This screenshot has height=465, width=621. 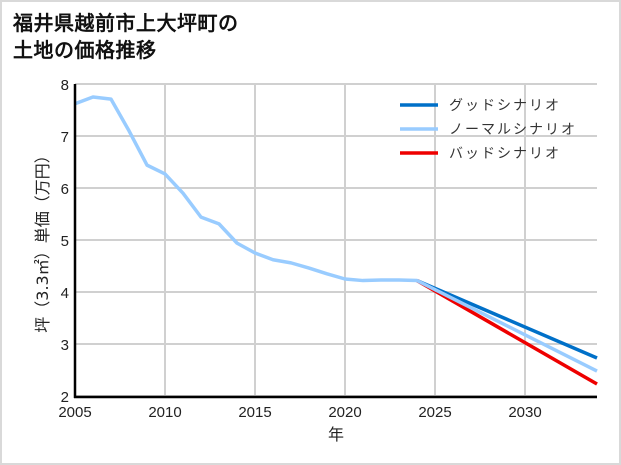 I want to click on x-tick-label: 2005, so click(x=74, y=412).